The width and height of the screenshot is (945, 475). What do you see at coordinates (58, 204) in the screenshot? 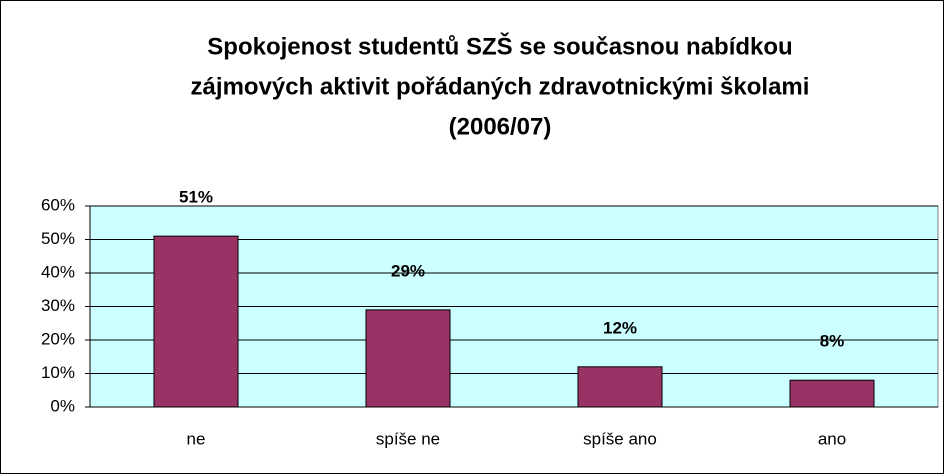
I see `y-tick-label: 60%` at bounding box center [58, 204].